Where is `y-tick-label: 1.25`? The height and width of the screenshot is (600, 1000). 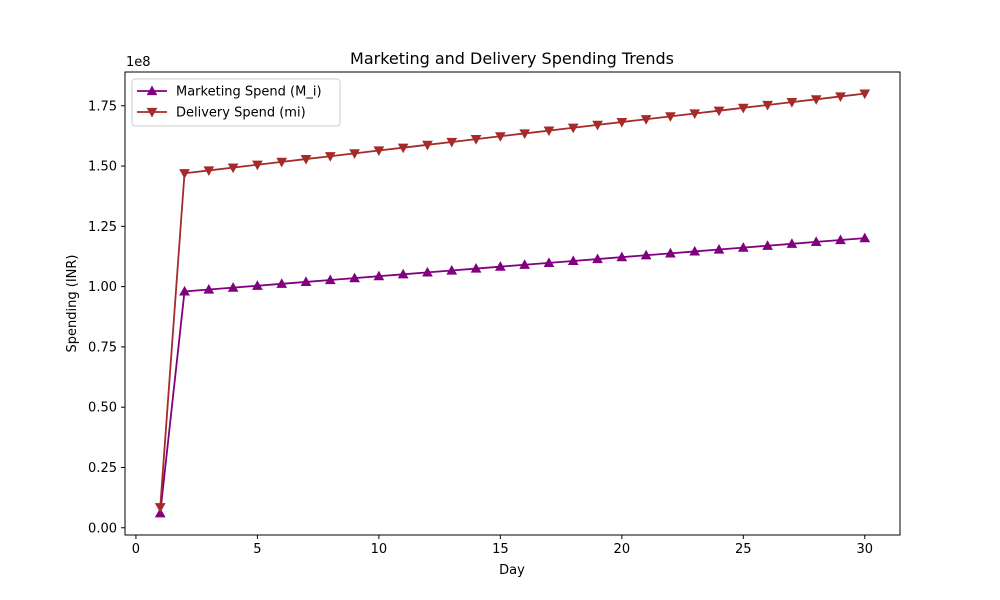 y-tick-label: 1.25 is located at coordinates (102, 227).